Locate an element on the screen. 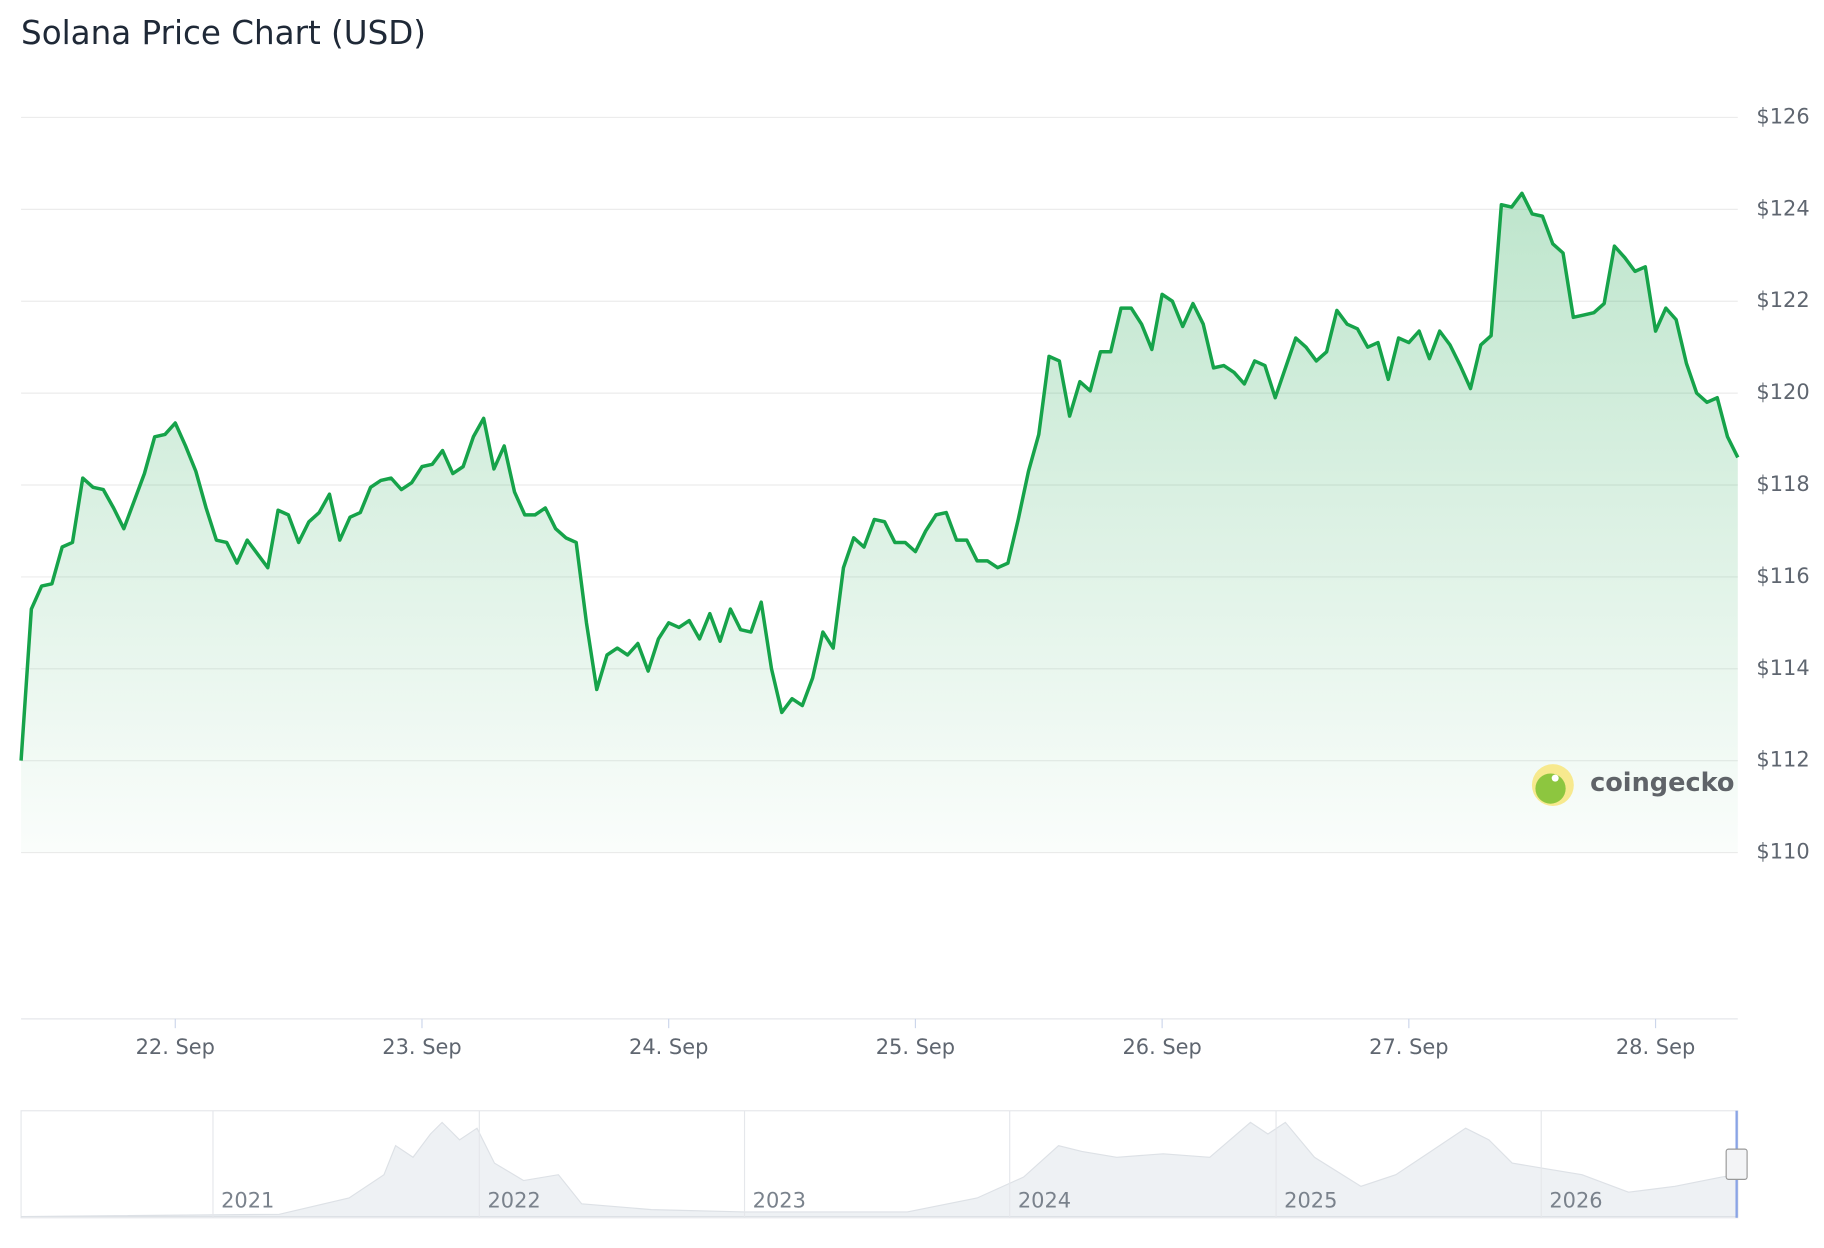 This screenshot has height=1248, width=1824. y-tick-label: $110 is located at coordinates (1782, 852).